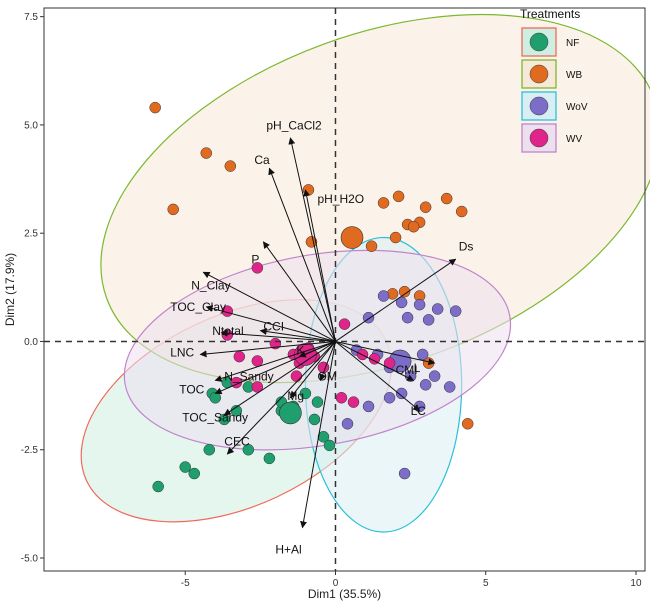 This screenshot has height=603, width=650. What do you see at coordinates (299, 291) in the screenshot?
I see `arrow-p` at bounding box center [299, 291].